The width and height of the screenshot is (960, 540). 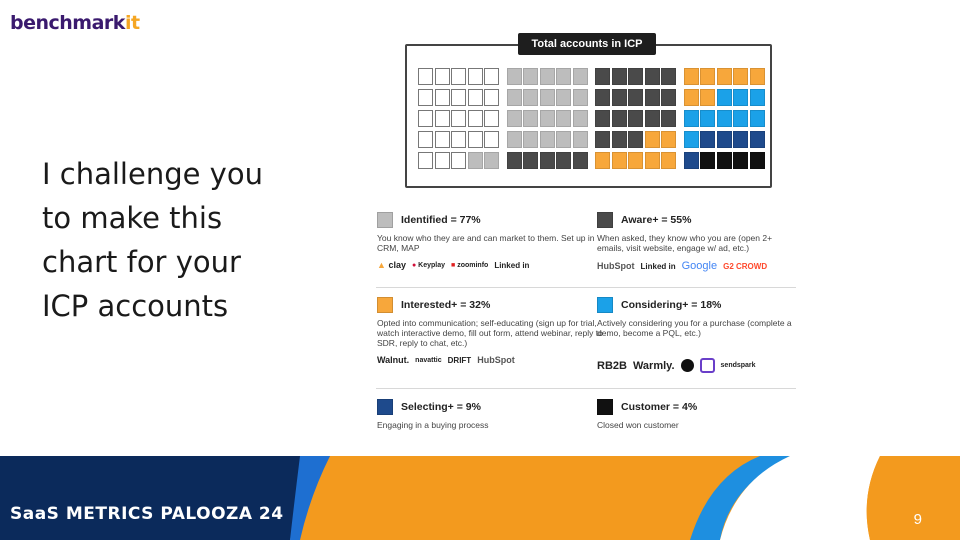 What do you see at coordinates (492, 265) in the screenshot?
I see `vendor-logos: ▲ clay ● Keyplay ■ zoominfo Linked in` at bounding box center [492, 265].